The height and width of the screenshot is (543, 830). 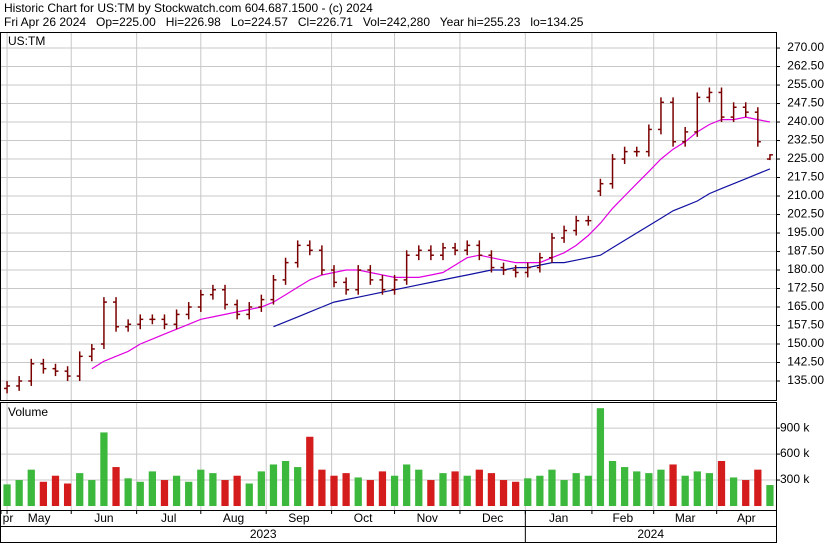 I want to click on x-tick-label: Feb, so click(x=622, y=518).